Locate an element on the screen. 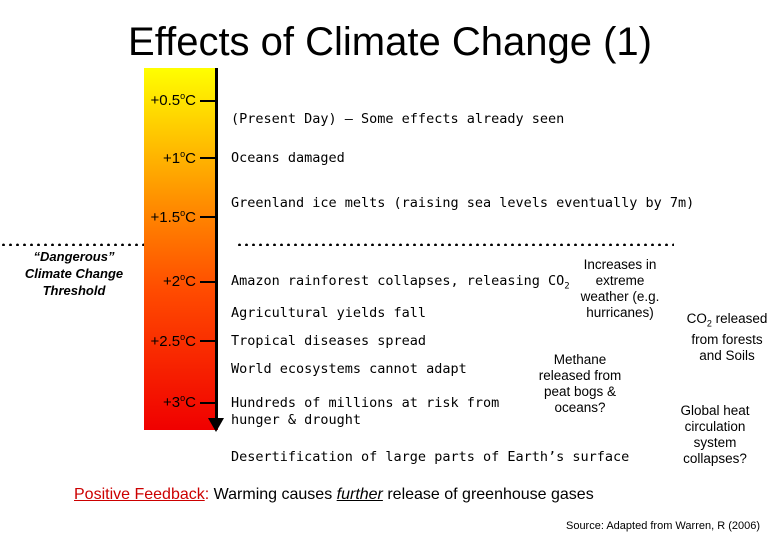  temperature-gradient-bar is located at coordinates (181, 249).